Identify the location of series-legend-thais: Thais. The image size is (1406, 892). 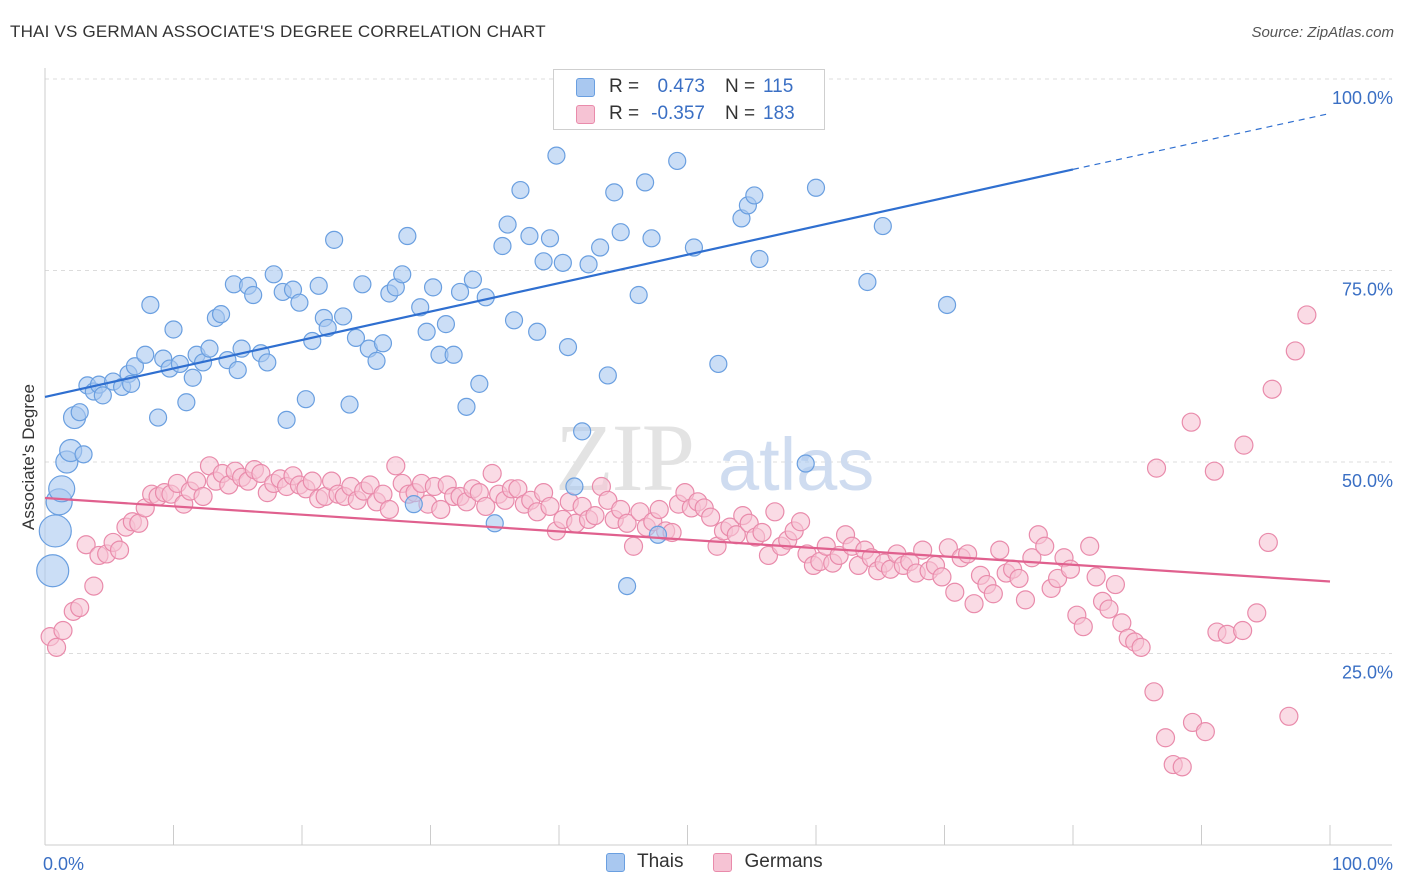
(644, 862).